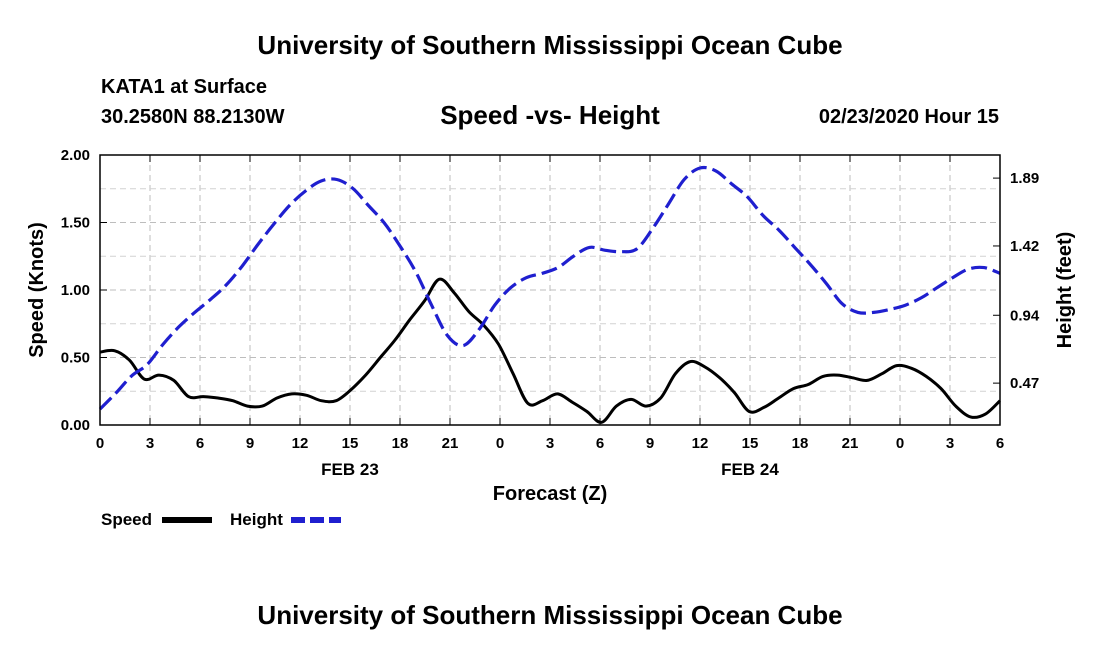 Image resolution: width=1100 pixels, height=650 pixels. What do you see at coordinates (1024, 383) in the screenshot?
I see `y2-tick-label: 0.47` at bounding box center [1024, 383].